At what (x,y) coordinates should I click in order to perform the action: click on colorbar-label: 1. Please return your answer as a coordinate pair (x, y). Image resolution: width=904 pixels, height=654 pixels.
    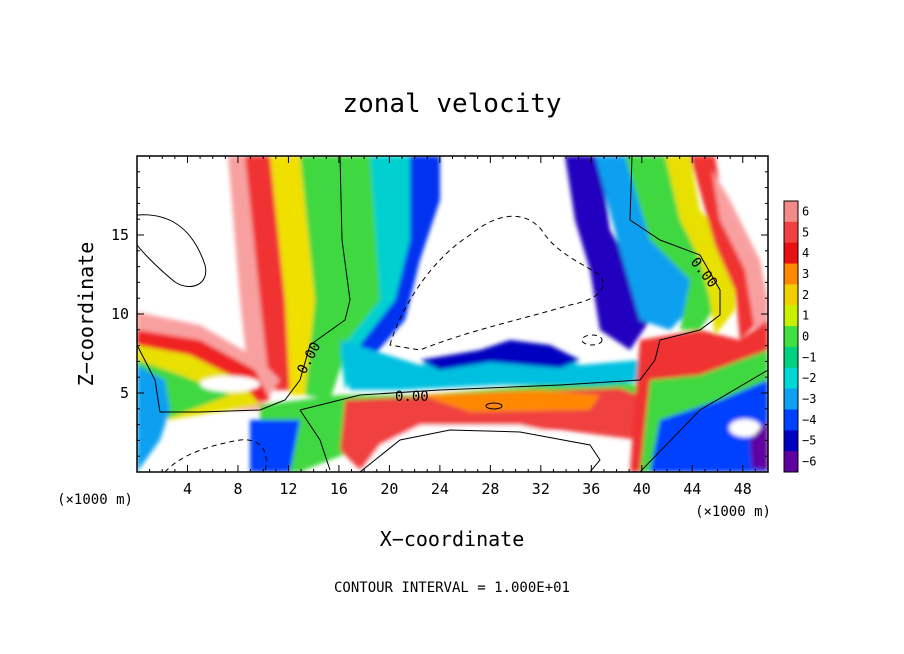
    Looking at the image, I should click on (805, 316).